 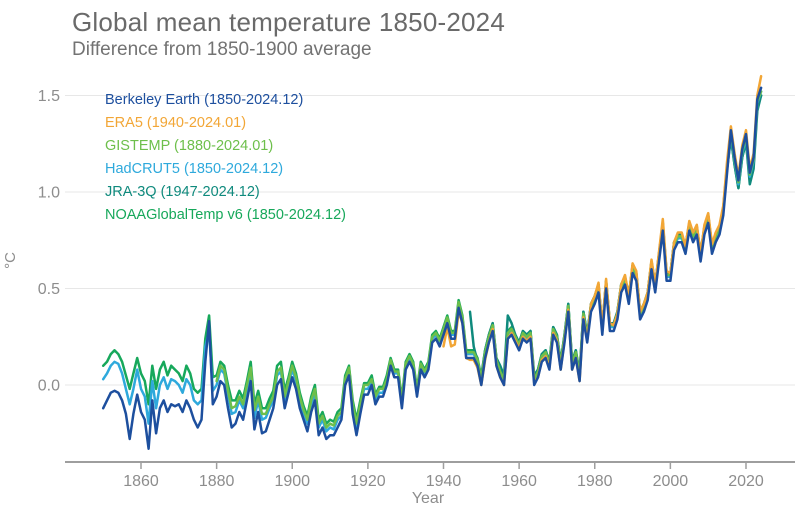 What do you see at coordinates (428, 498) in the screenshot?
I see `x-axis-title: Year` at bounding box center [428, 498].